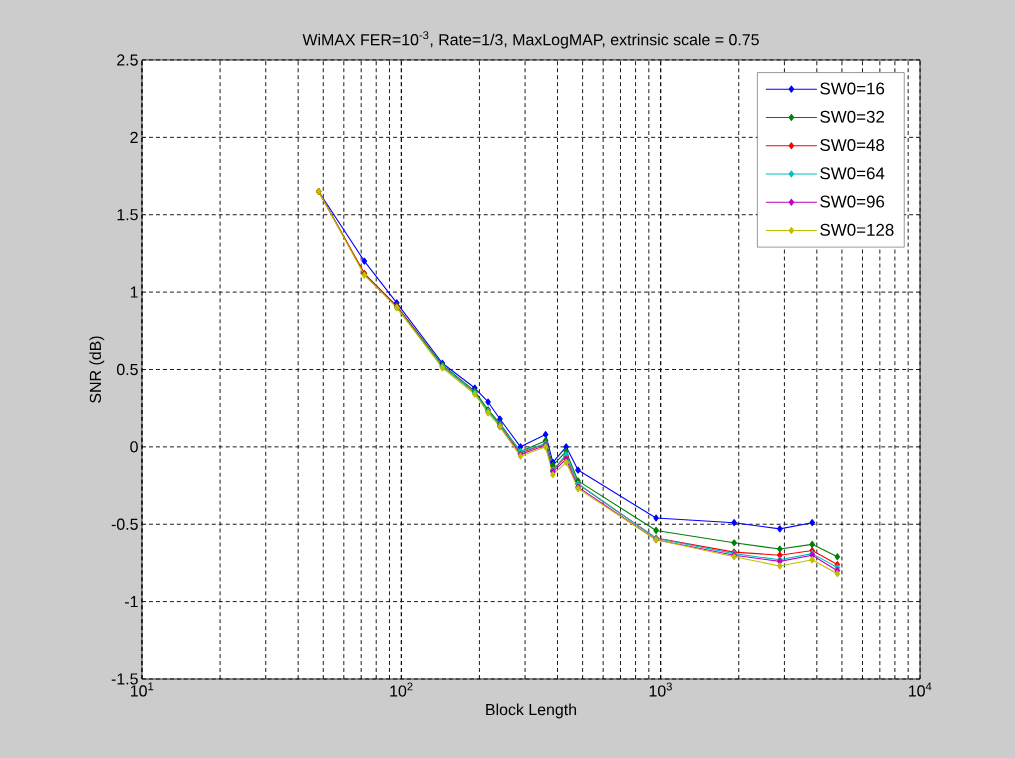 The height and width of the screenshot is (758, 1015). Describe the element at coordinates (920, 689) in the screenshot. I see `x-tick-label: 10$^{4}$` at that location.